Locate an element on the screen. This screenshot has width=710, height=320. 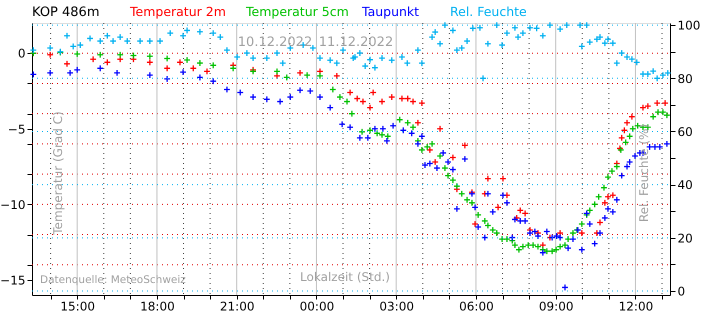
x-tick-label: 21:00 is located at coordinates (237, 307).